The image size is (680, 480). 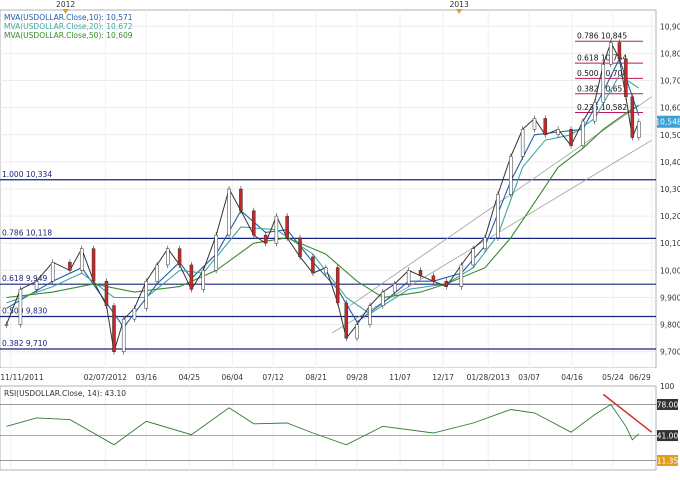 I want to click on last-price-label: 10,548, so click(x=667, y=122).